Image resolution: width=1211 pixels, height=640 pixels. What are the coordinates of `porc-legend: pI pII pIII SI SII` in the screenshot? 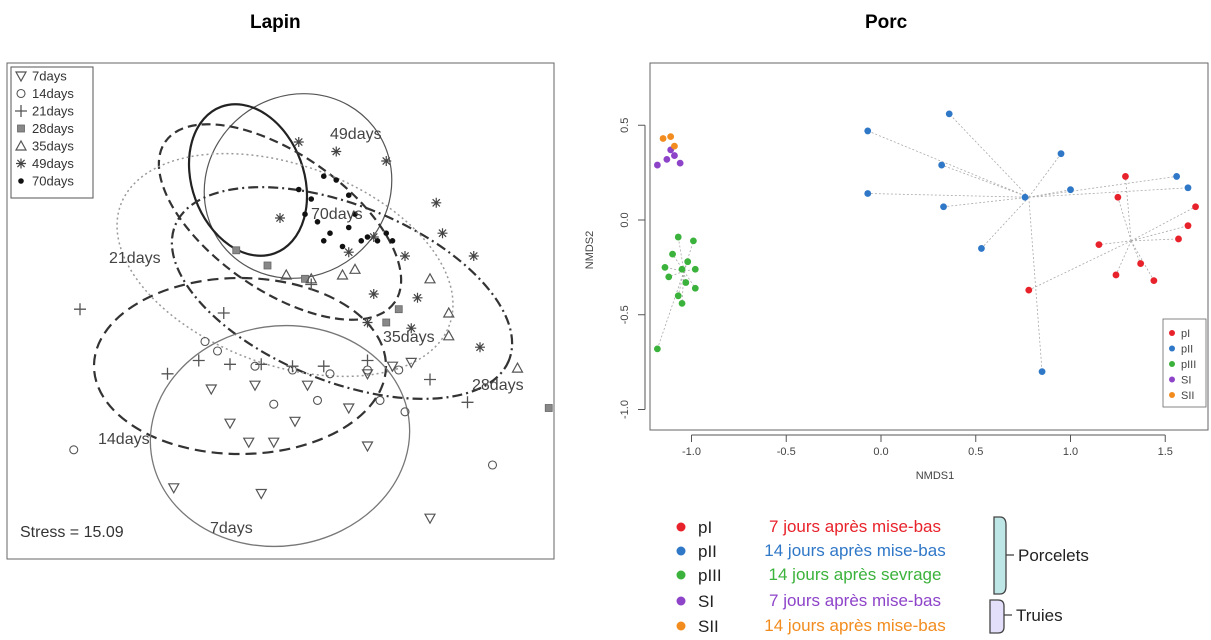 It's located at (1184, 363).